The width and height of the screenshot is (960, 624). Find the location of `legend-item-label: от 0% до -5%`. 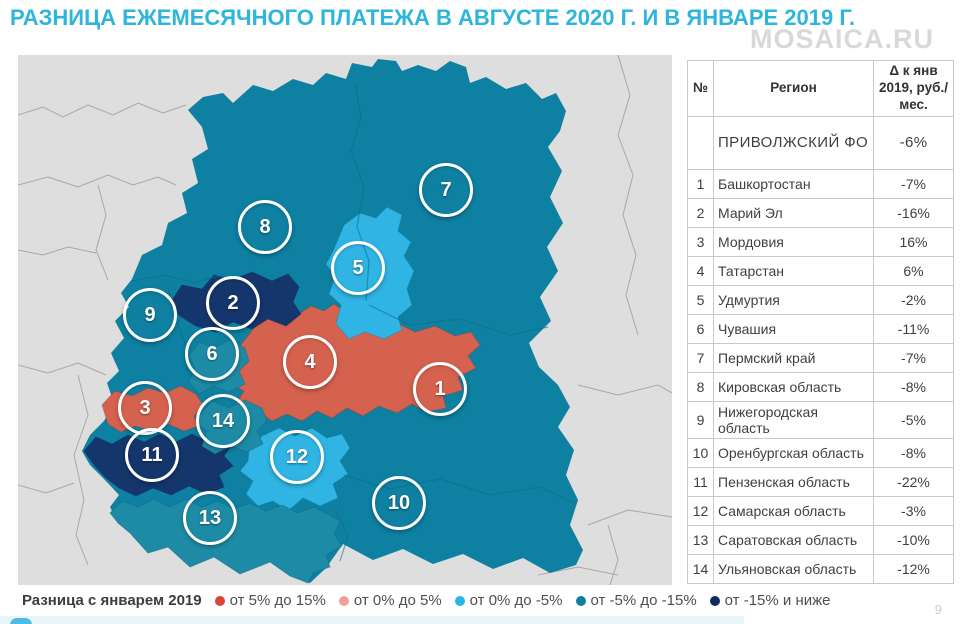

legend-item-label: от 0% до -5% is located at coordinates (516, 600).